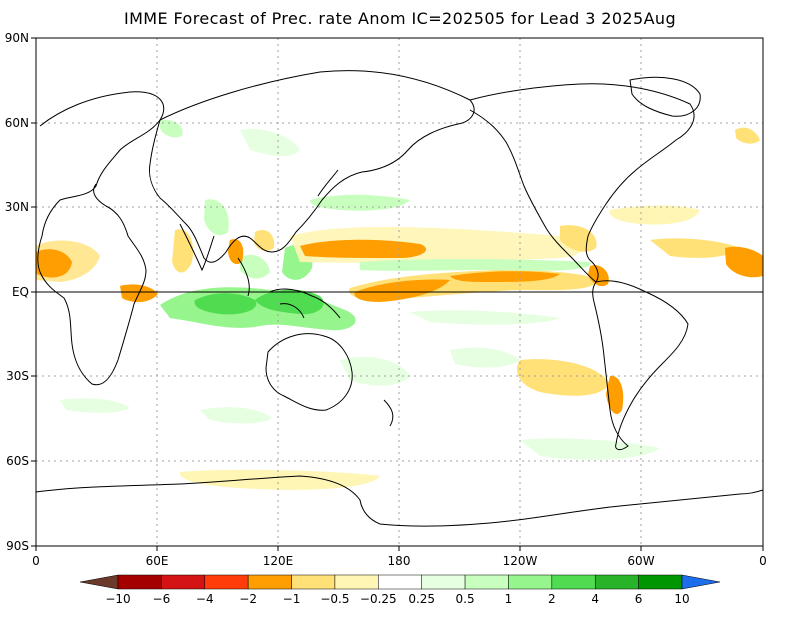 This screenshot has height=618, width=800. I want to click on lat-label-30s: 30S, so click(17, 376).